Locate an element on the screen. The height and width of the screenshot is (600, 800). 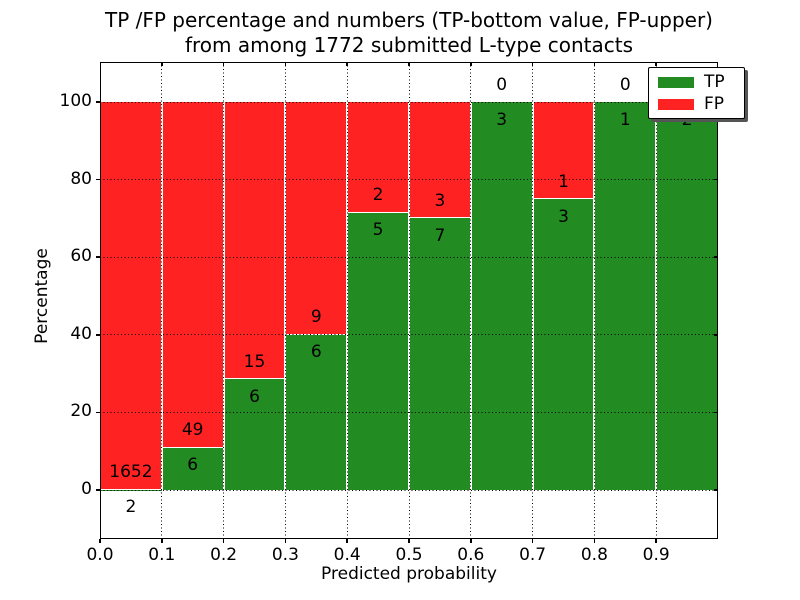
bar-0.7-0.8 is located at coordinates (563, 296).